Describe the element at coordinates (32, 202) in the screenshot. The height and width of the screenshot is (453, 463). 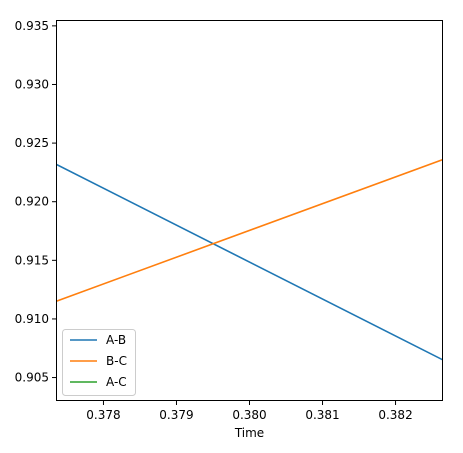
I see `y-tick-label: 0.920` at that location.